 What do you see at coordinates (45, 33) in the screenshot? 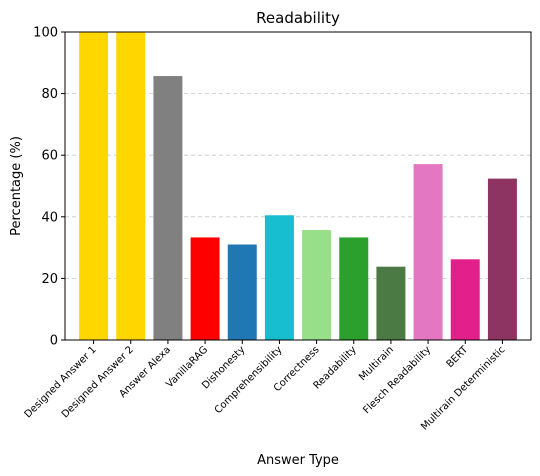
I see `y-tick-label: 100` at bounding box center [45, 33].